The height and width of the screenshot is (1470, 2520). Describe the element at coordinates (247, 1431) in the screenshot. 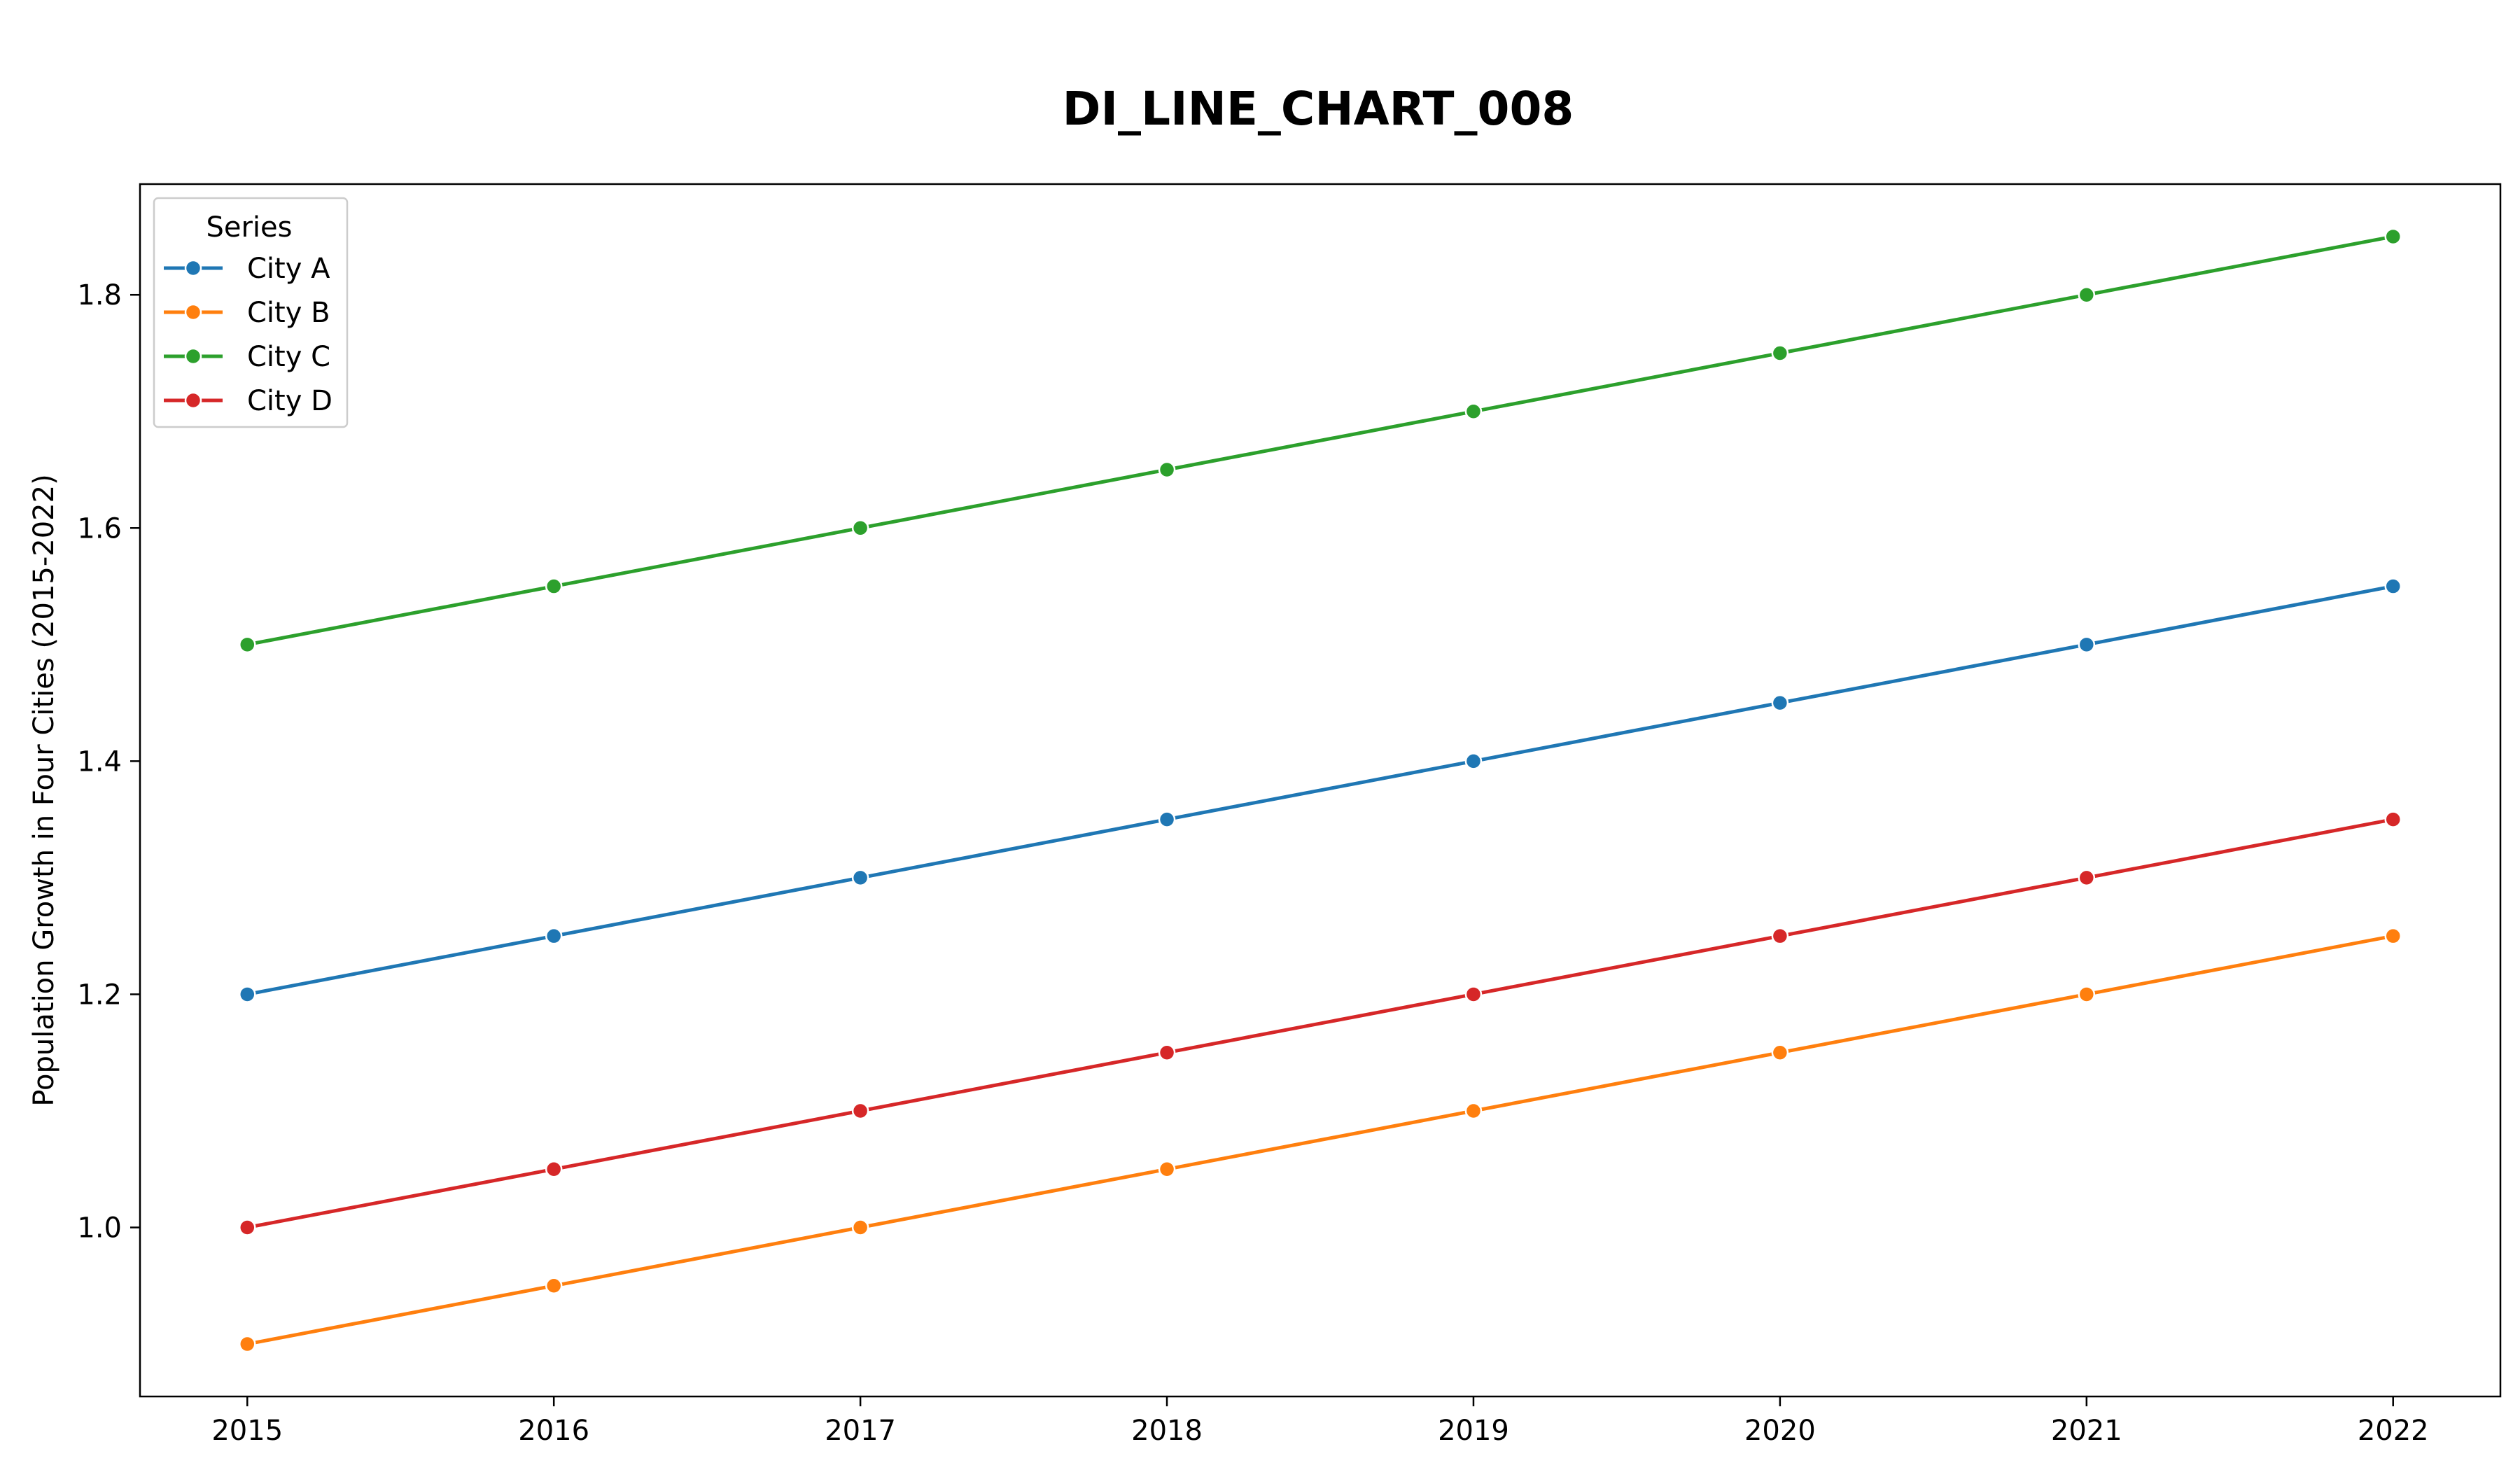

I see `x-tick-label: 2015` at that location.